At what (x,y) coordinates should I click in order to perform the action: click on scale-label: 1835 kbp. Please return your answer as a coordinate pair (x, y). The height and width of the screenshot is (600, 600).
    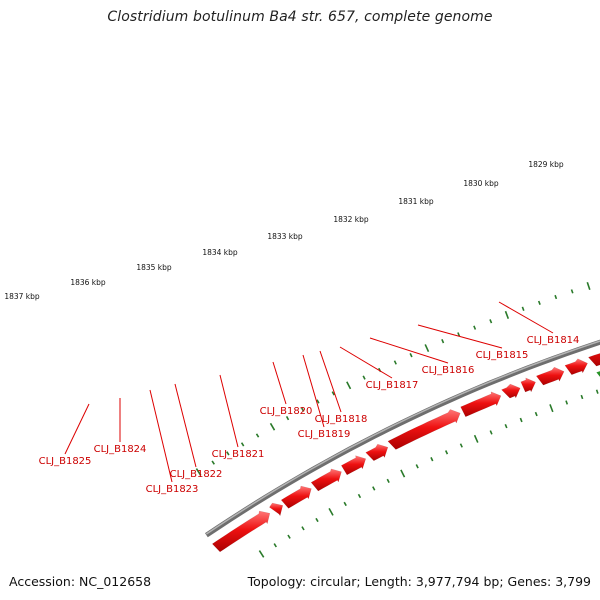
    Looking at the image, I should click on (154, 267).